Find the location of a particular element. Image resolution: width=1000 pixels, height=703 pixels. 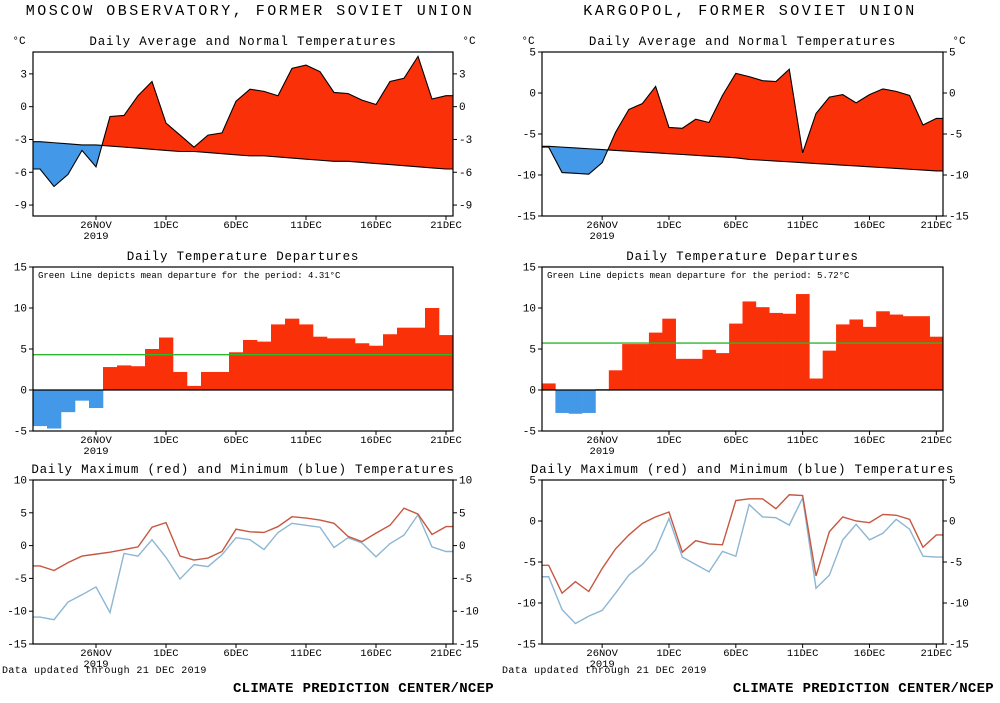

chart-title: Daily Temperature Departures is located at coordinates (243, 257).